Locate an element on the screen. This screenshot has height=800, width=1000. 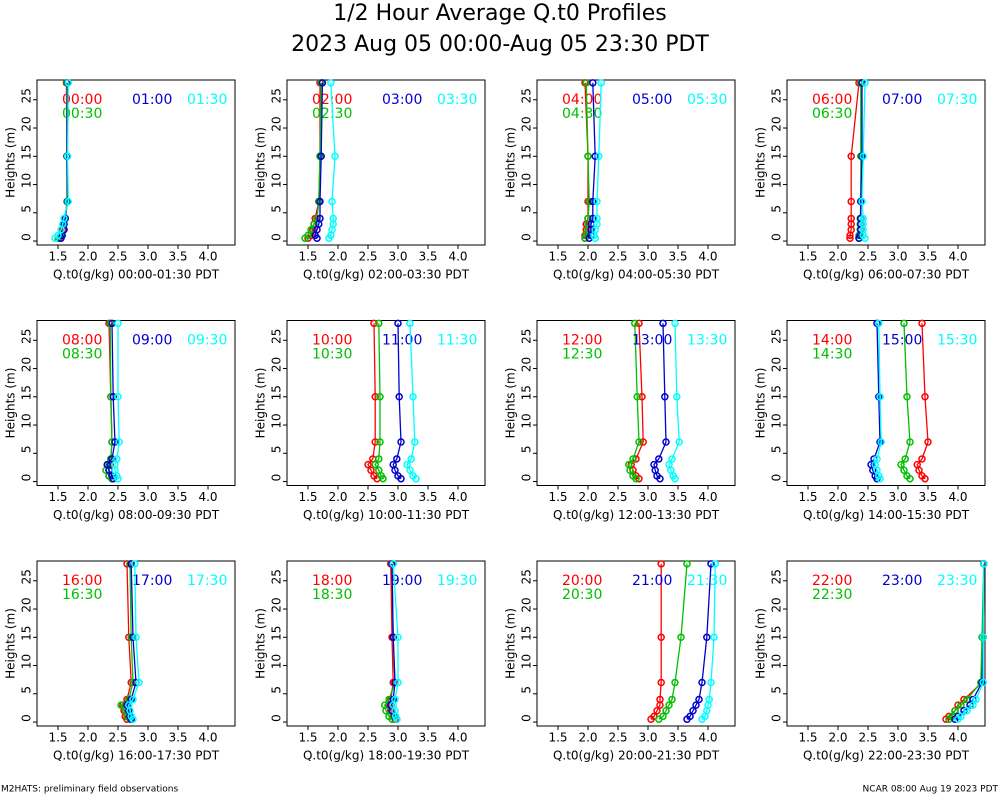
x-tick-label: 1.5 is located at coordinates (57, 497).